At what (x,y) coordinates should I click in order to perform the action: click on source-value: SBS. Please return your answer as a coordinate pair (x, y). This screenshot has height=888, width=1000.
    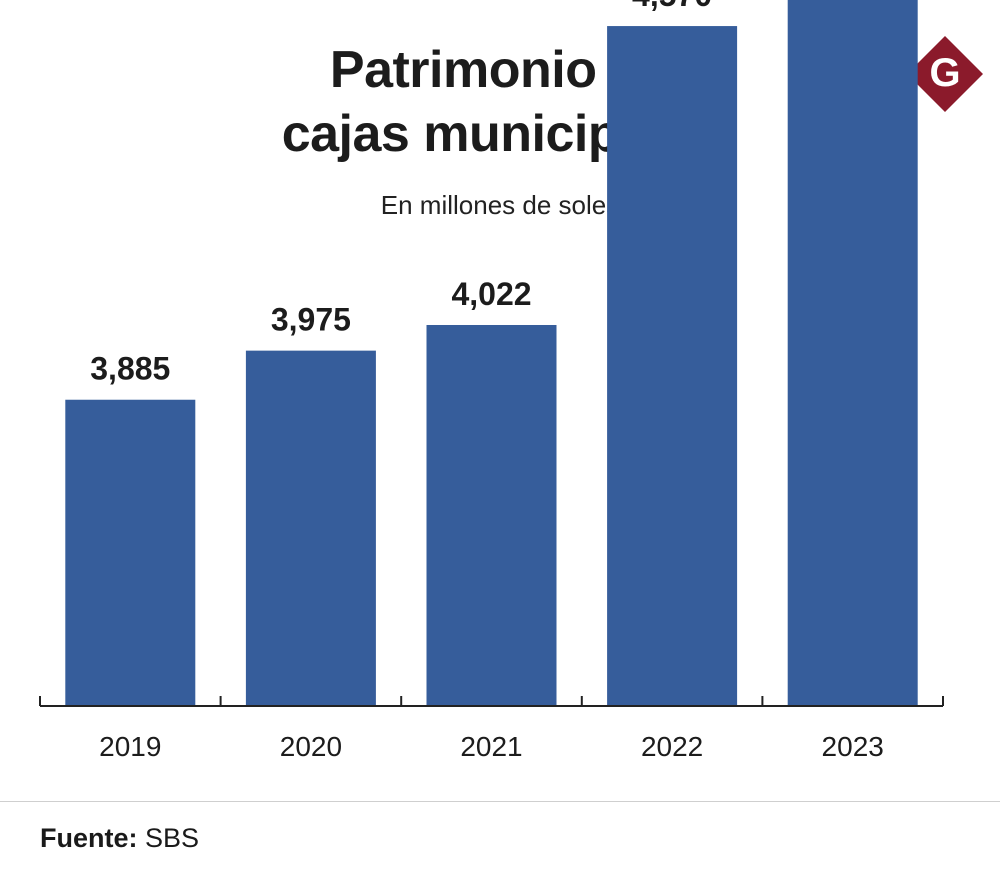
    Looking at the image, I should click on (172, 838).